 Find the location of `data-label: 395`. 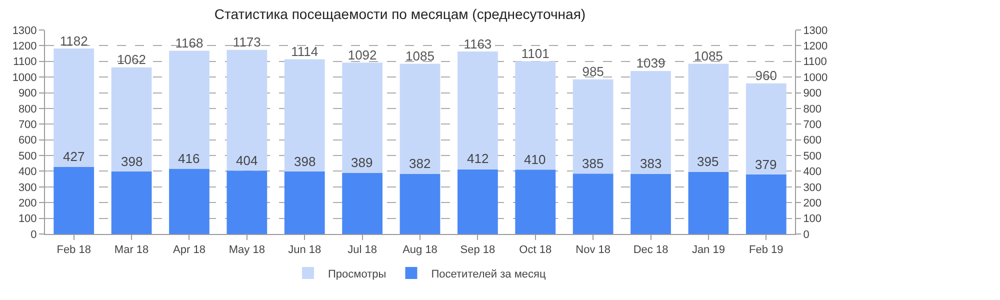

data-label: 395 is located at coordinates (708, 161).